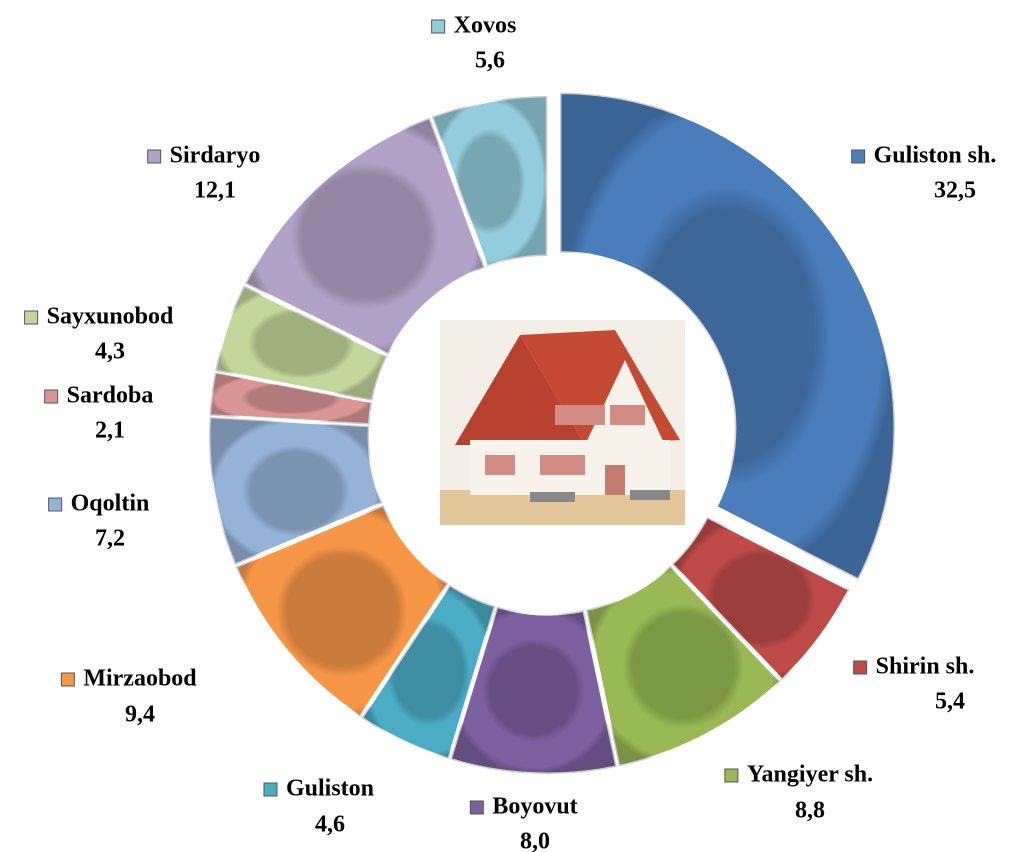 This screenshot has width=1033, height=852. Describe the element at coordinates (535, 840) in the screenshot. I see `value-label: 8,0` at that location.